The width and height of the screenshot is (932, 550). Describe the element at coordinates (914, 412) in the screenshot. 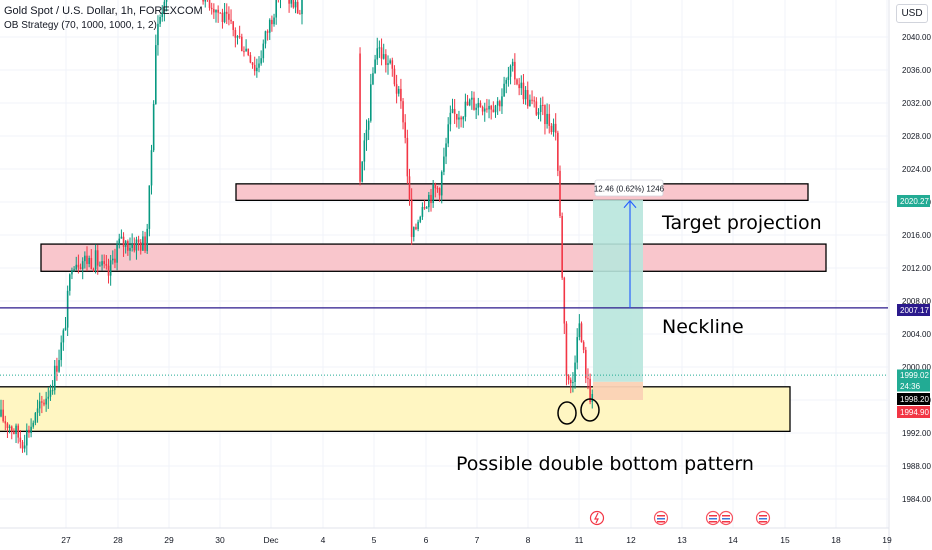

I see `price-tag-label: 1994.90` at that location.